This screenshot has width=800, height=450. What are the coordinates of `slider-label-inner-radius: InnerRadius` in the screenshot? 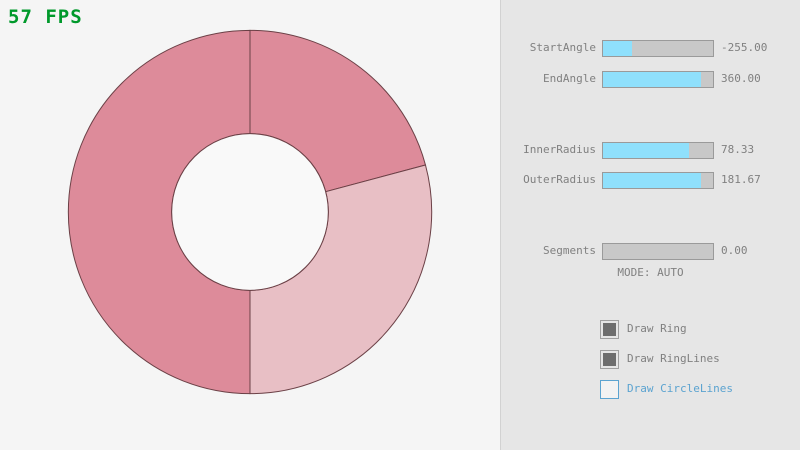 It's located at (559, 149).